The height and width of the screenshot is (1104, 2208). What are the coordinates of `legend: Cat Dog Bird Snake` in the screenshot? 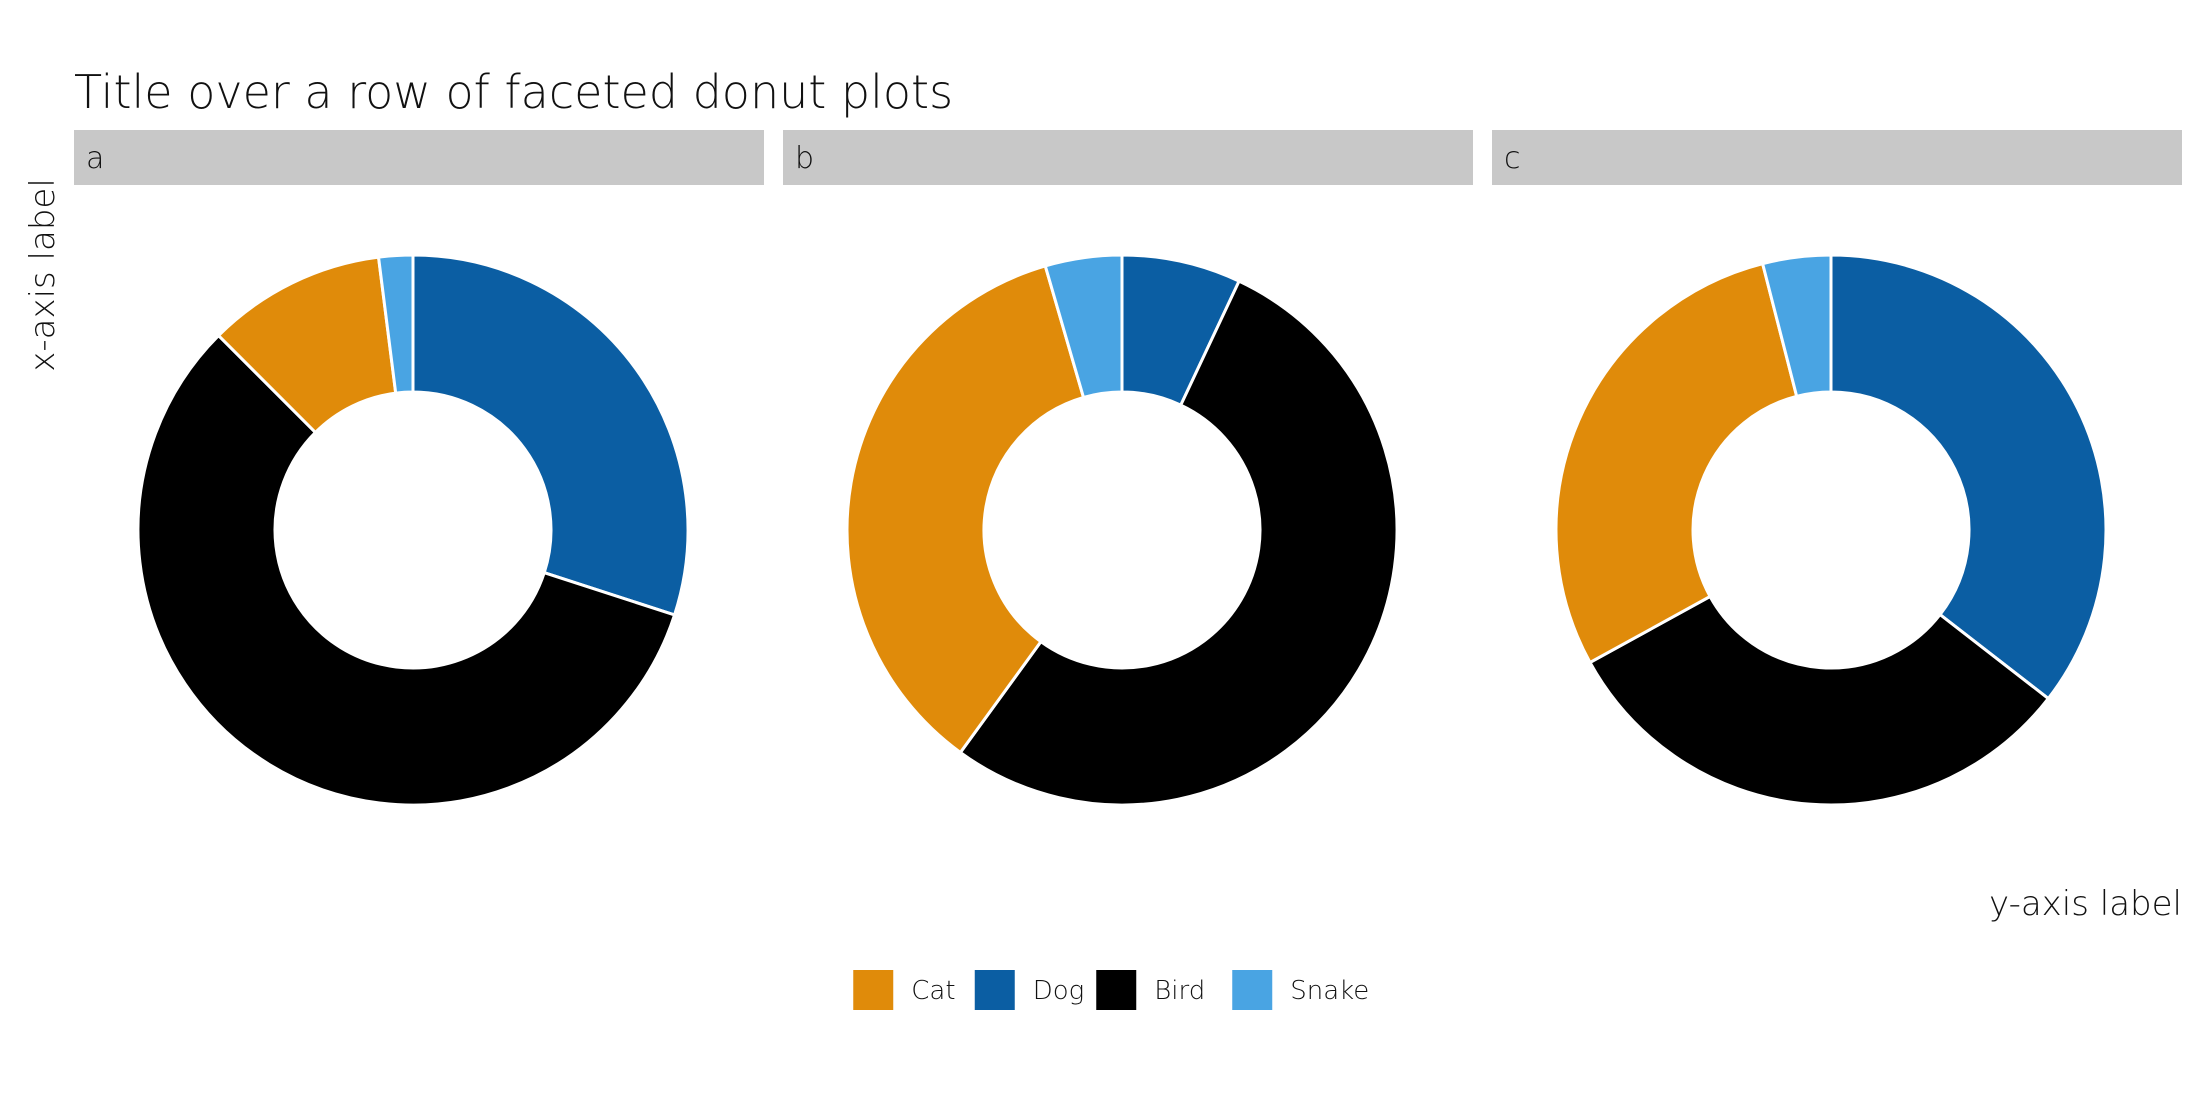 It's located at (1111, 990).